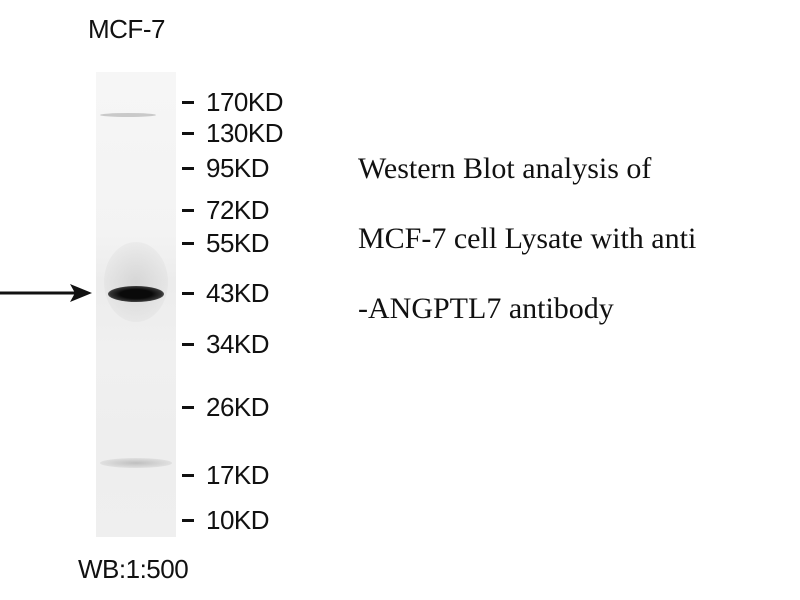 Image resolution: width=800 pixels, height=600 pixels. I want to click on smear, so click(136, 282).